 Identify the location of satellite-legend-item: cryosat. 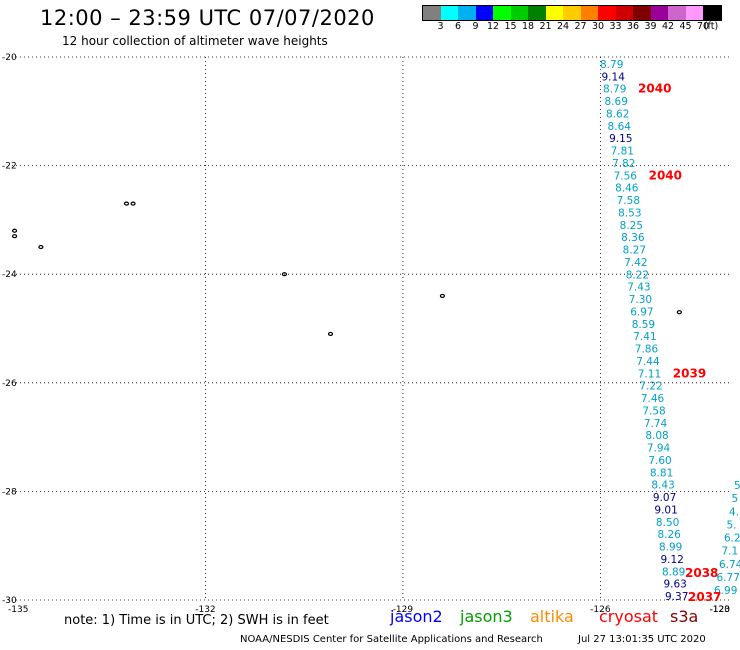
(629, 616).